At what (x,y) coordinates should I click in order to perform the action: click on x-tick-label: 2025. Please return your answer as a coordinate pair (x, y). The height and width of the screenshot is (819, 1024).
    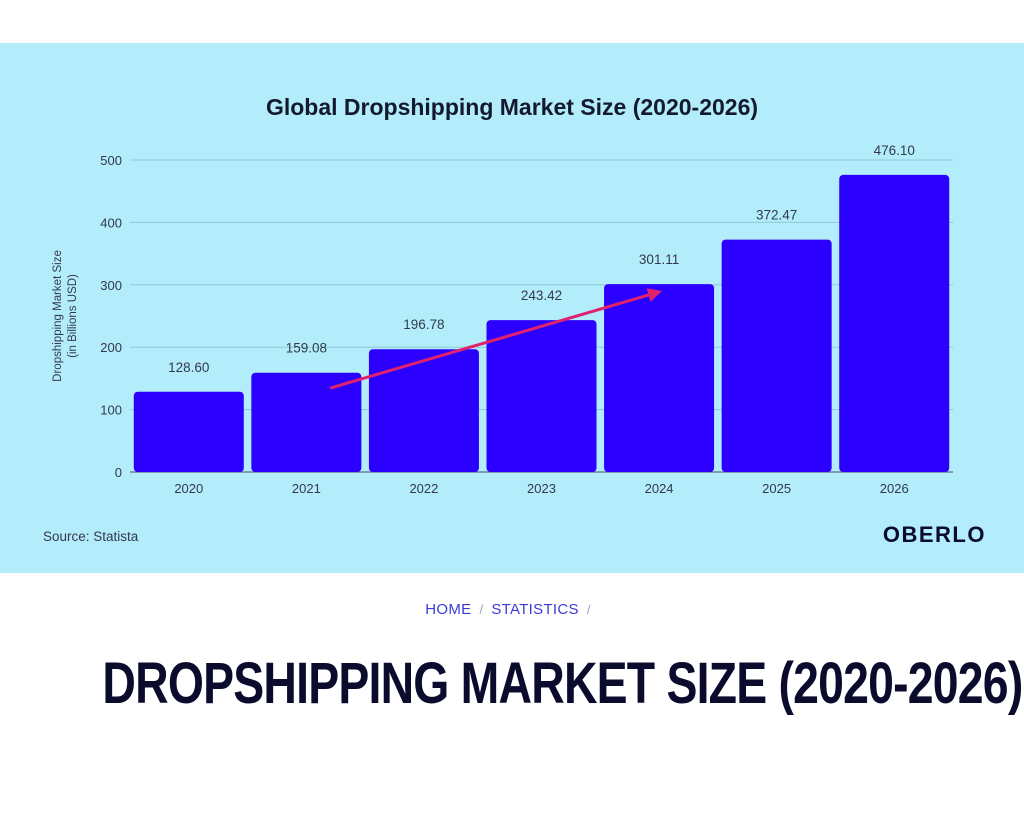
    Looking at the image, I should click on (776, 488).